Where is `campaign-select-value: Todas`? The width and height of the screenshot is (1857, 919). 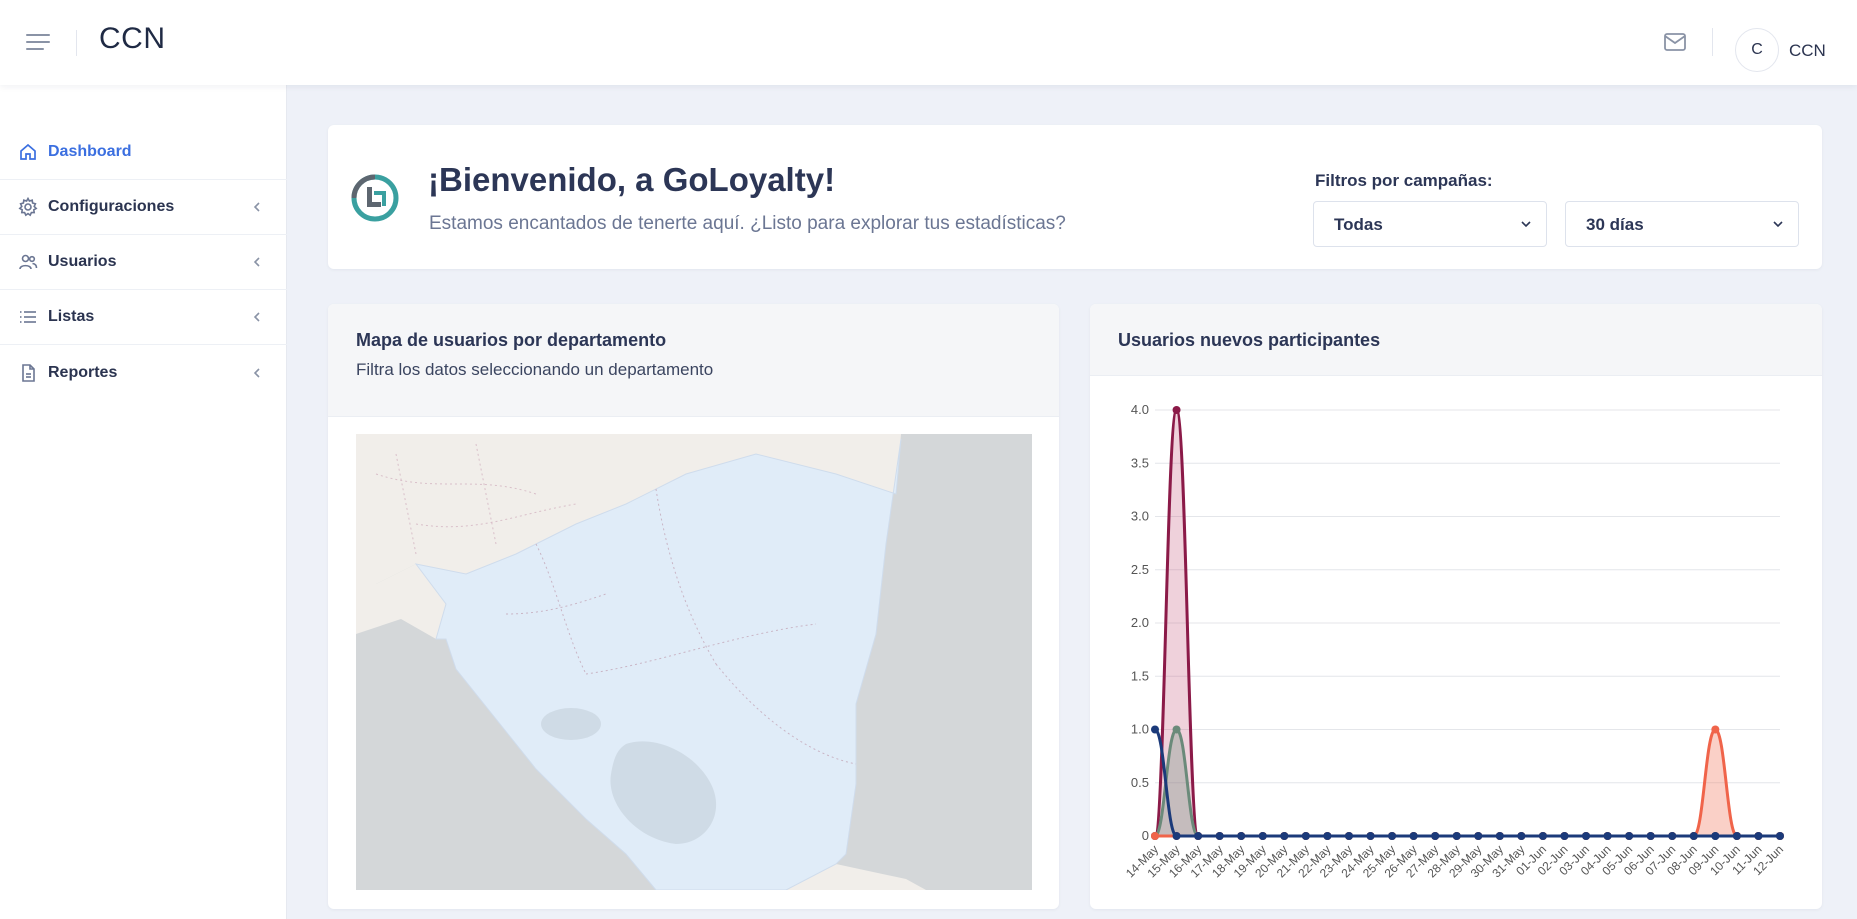 campaign-select-value: Todas is located at coordinates (1358, 224).